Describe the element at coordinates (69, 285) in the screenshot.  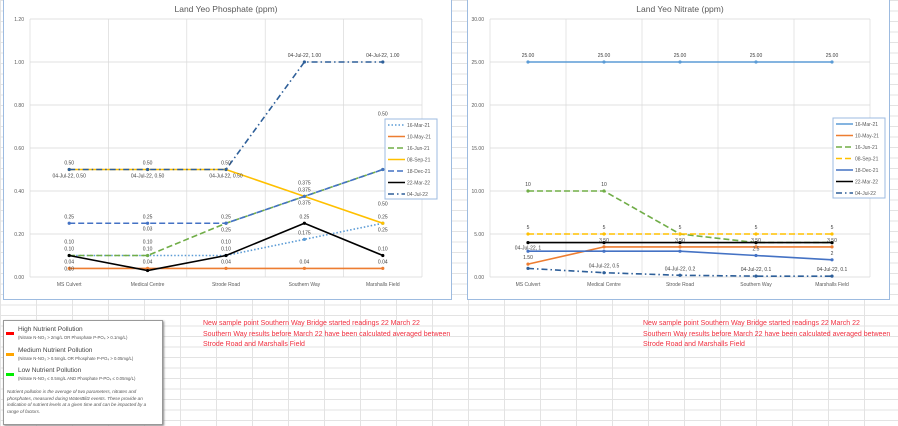
I see `x-tick-label: MS Culvert` at that location.